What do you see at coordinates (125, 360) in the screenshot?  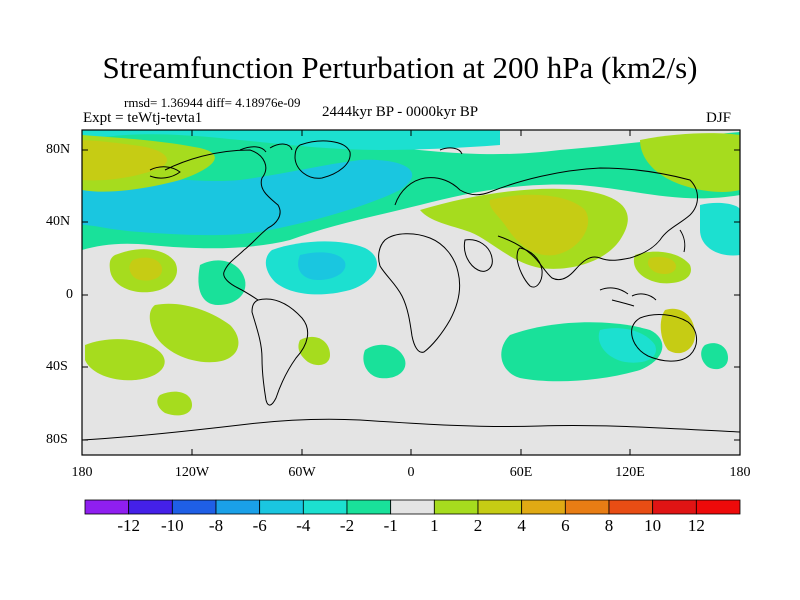 I see `contour-fill-pacific-sw` at bounding box center [125, 360].